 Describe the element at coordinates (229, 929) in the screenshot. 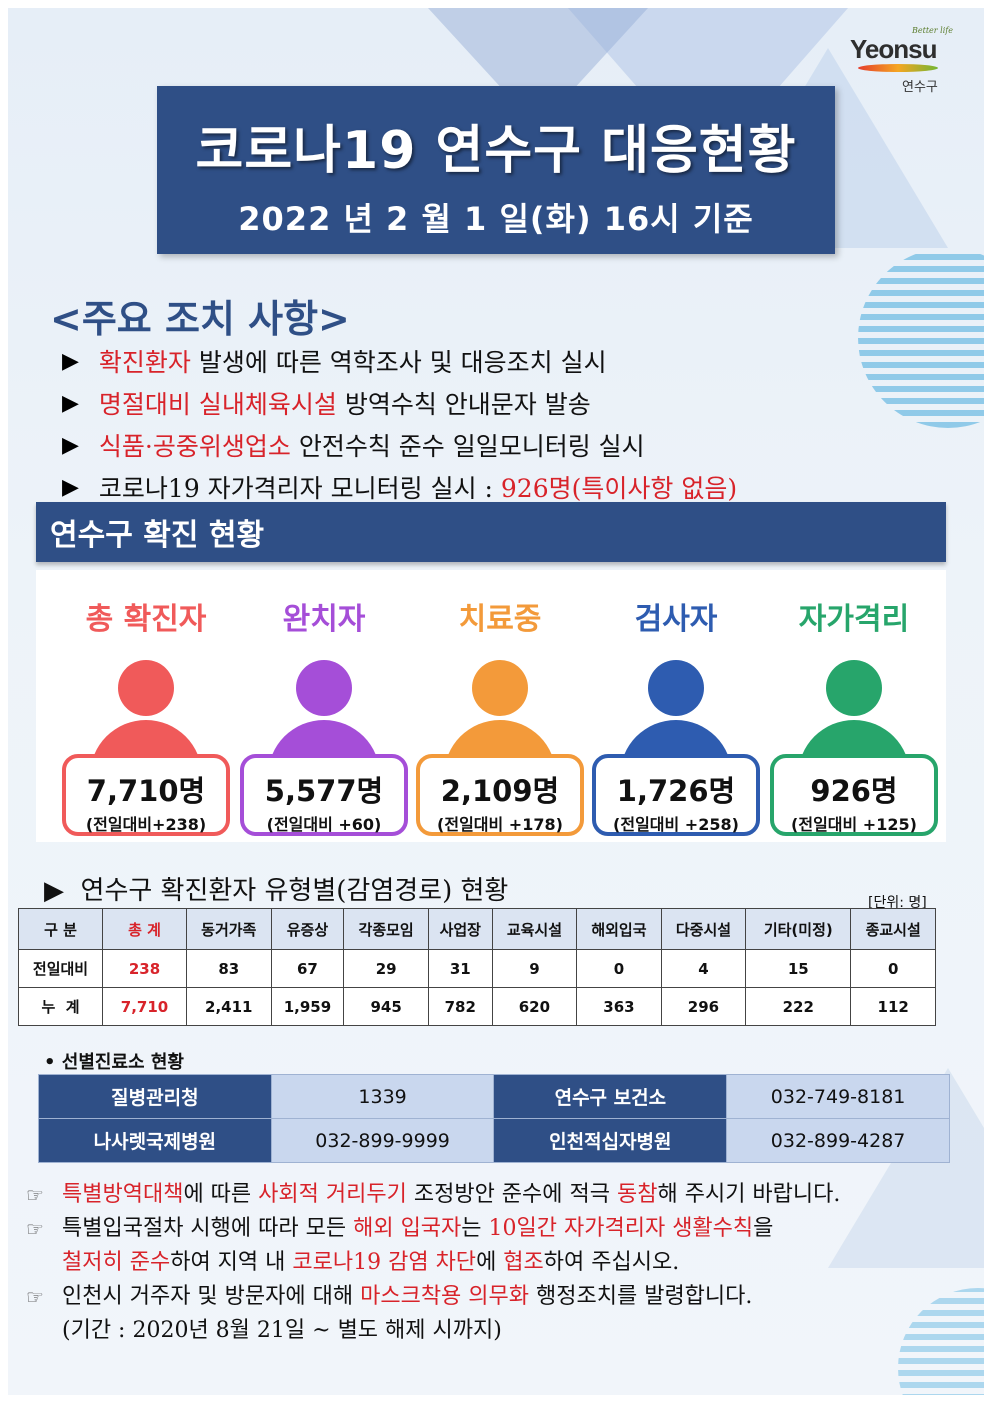

I see `table-header-cell: 동거가족` at that location.